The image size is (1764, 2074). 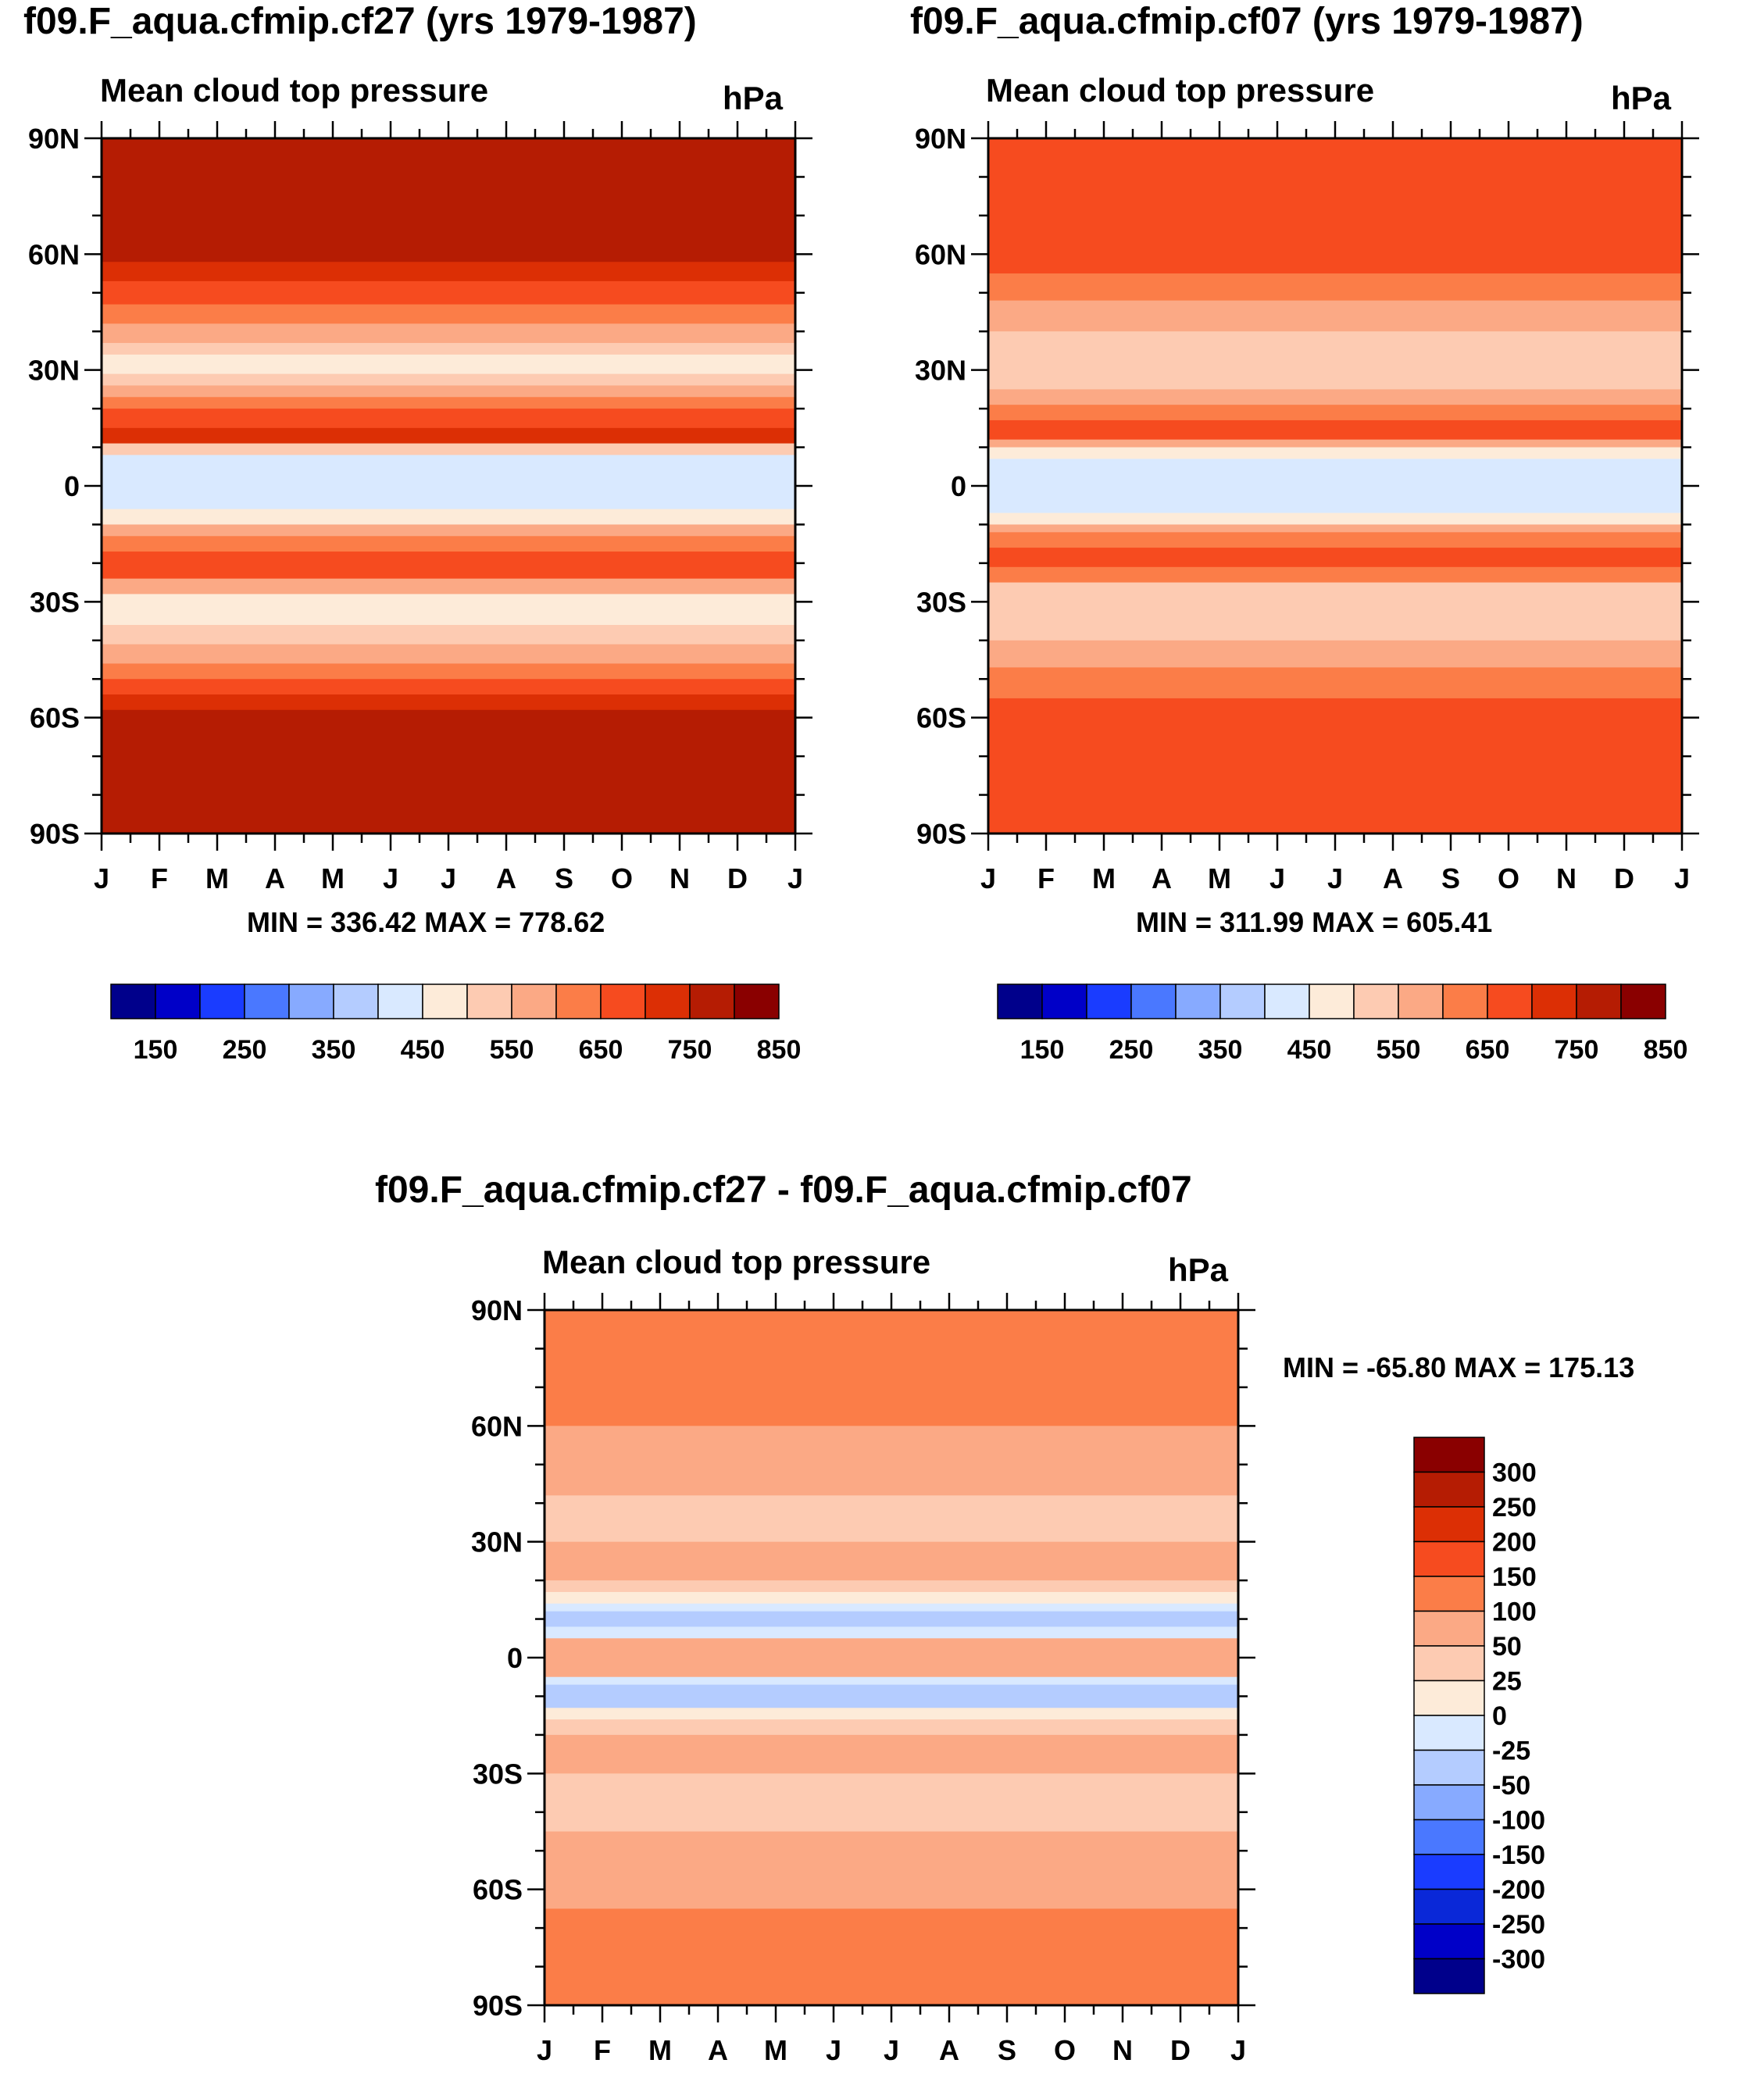 What do you see at coordinates (1342, 1024) in the screenshot?
I see `panel2-colorbar: 150 250 350 450 550 650 750 850` at bounding box center [1342, 1024].